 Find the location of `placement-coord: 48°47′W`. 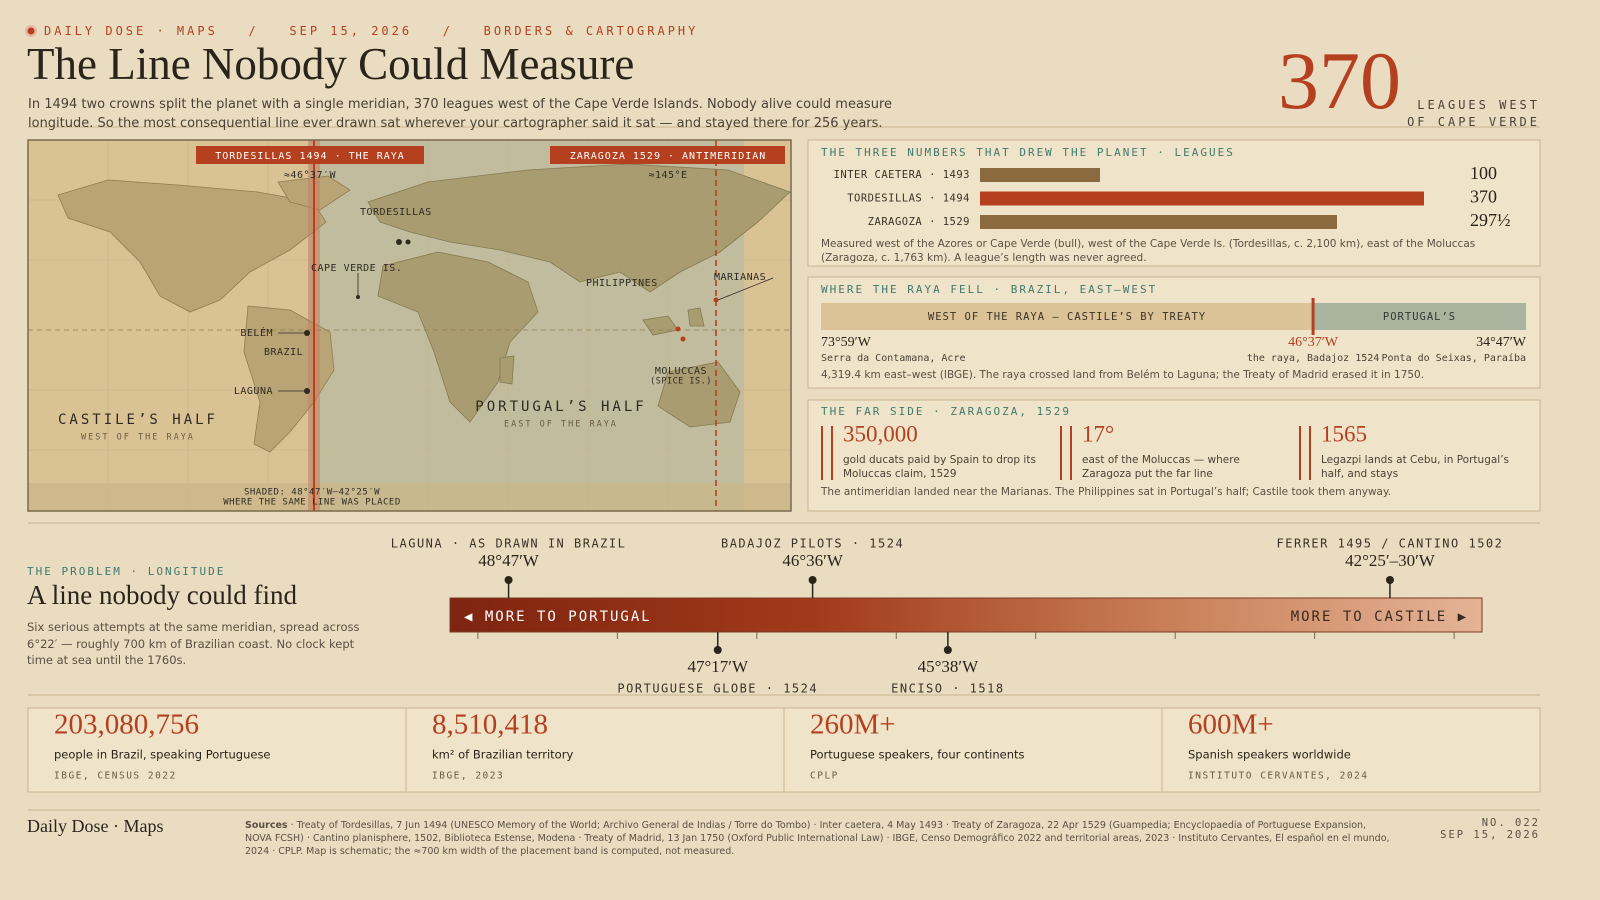

placement-coord: 48°47′W is located at coordinates (509, 560).